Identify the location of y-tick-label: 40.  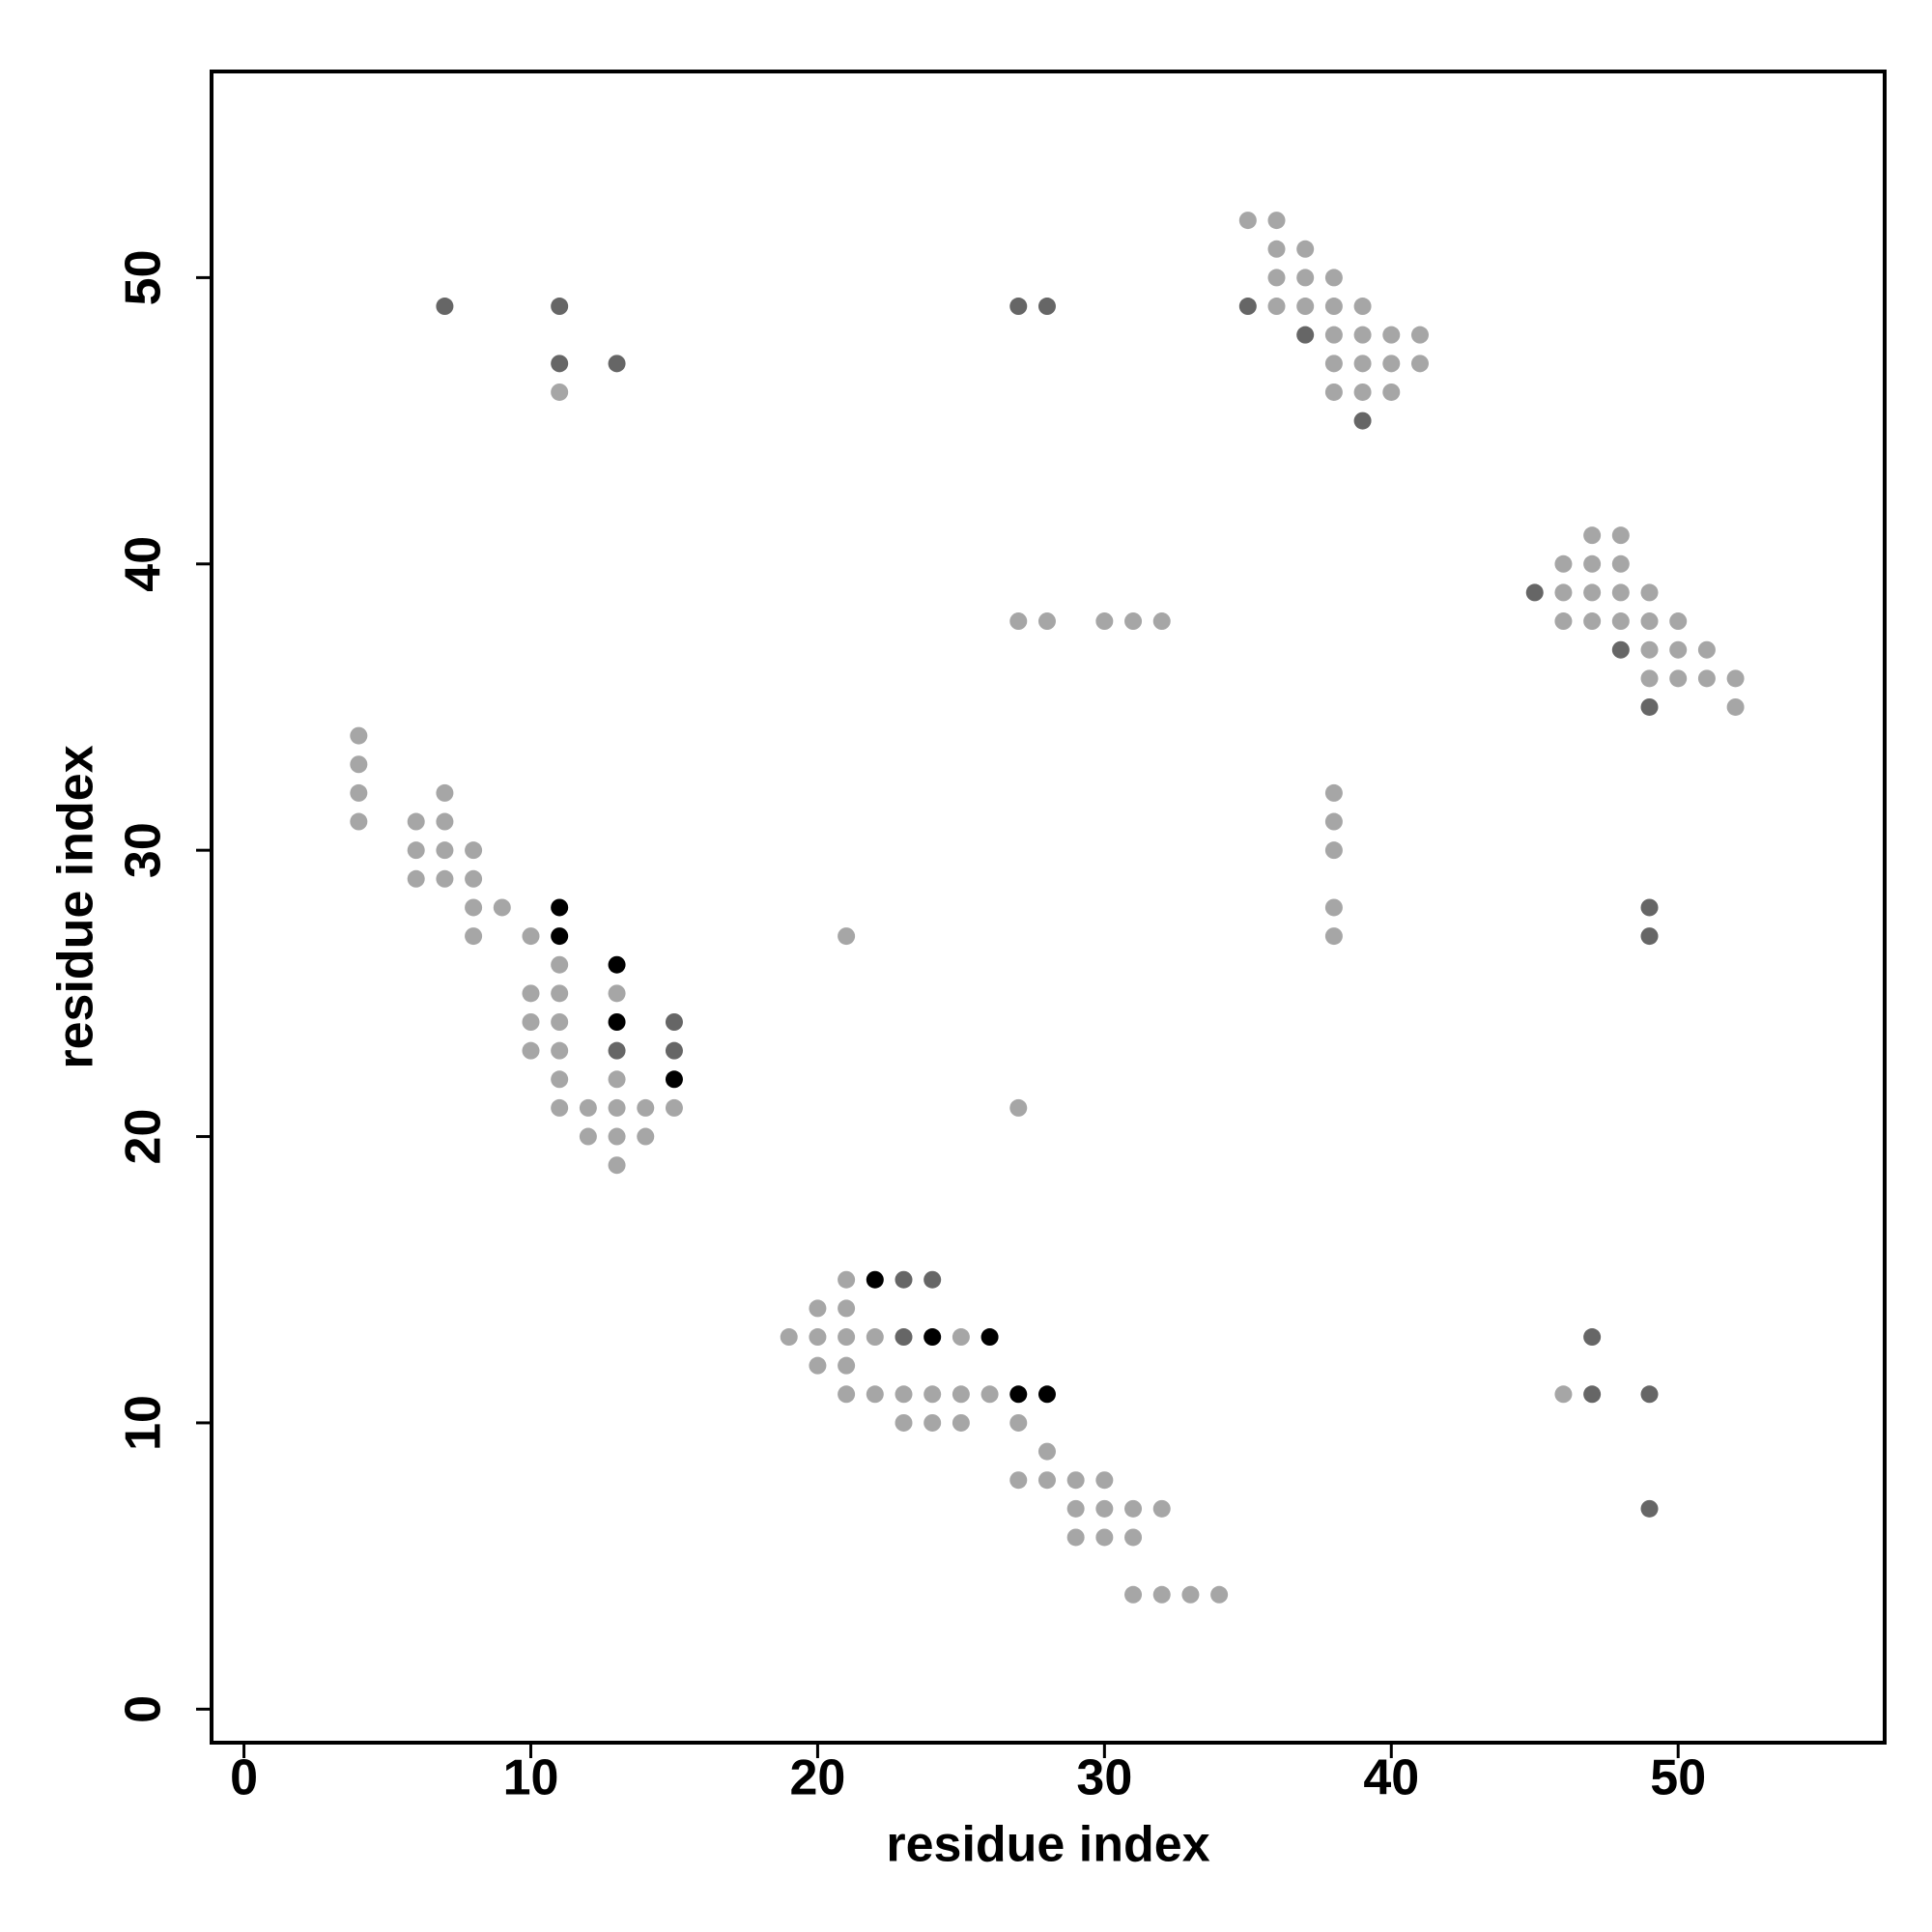
(144, 564).